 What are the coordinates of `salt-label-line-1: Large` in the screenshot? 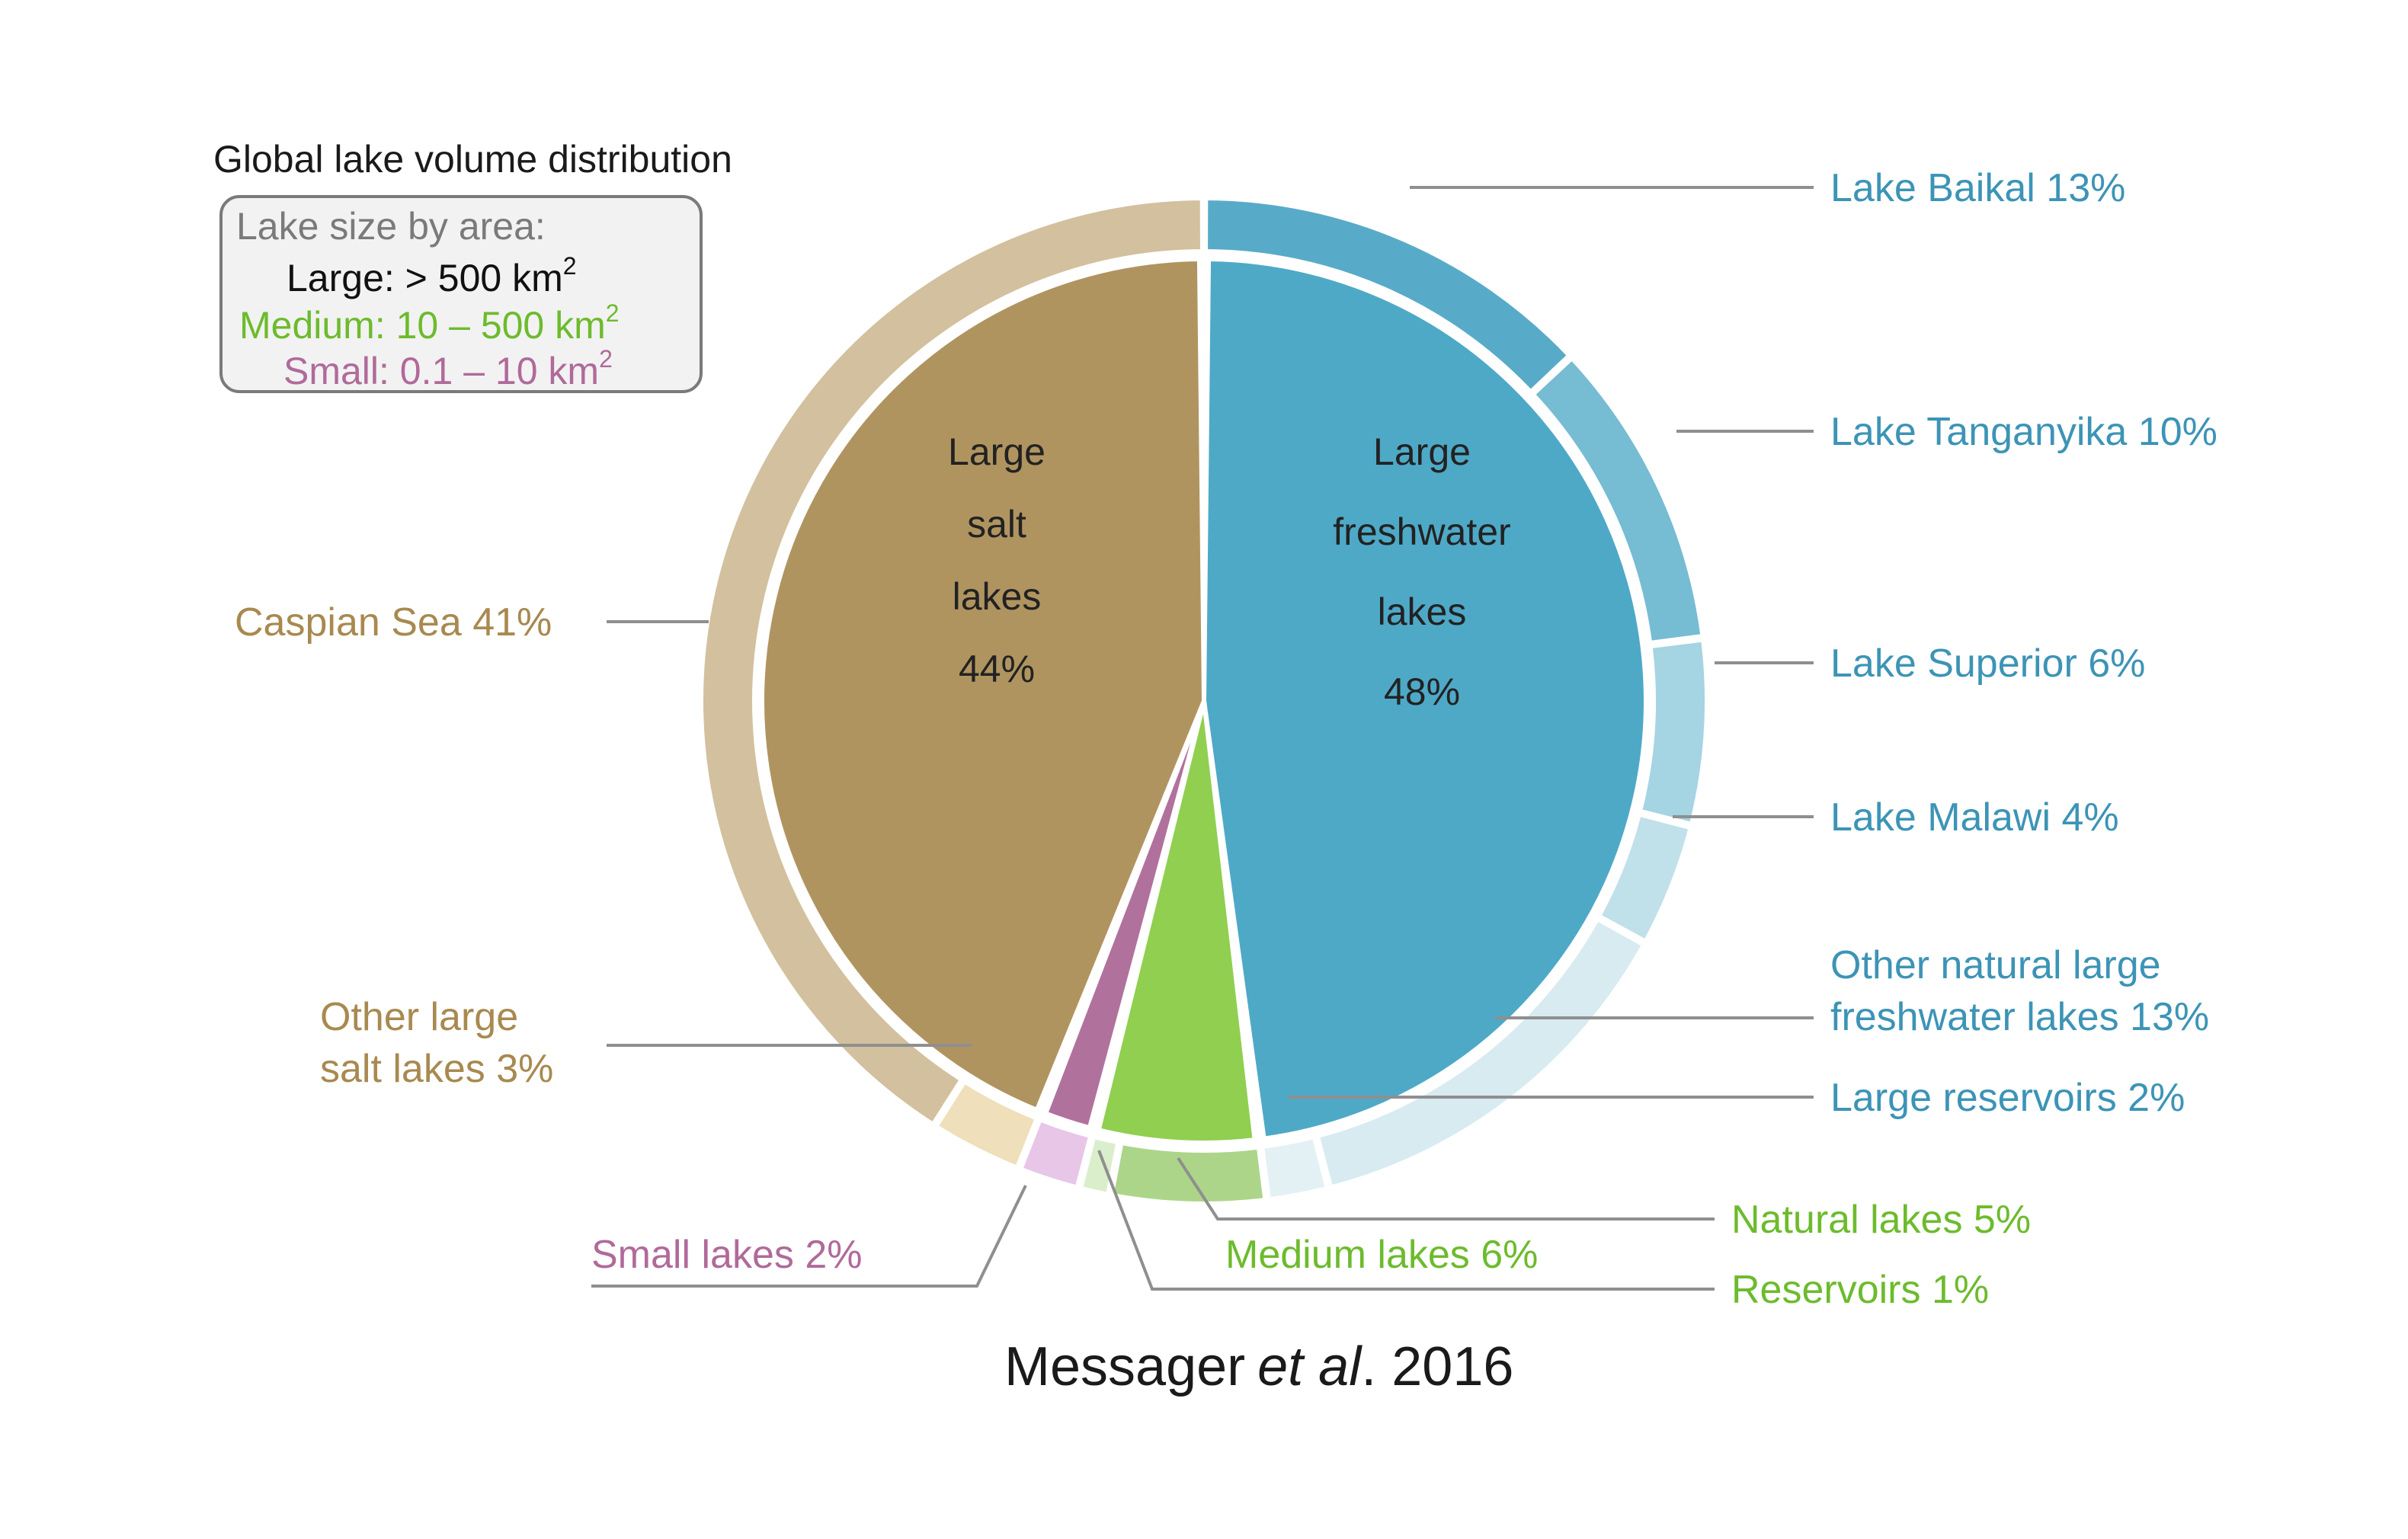 It's located at (996, 451).